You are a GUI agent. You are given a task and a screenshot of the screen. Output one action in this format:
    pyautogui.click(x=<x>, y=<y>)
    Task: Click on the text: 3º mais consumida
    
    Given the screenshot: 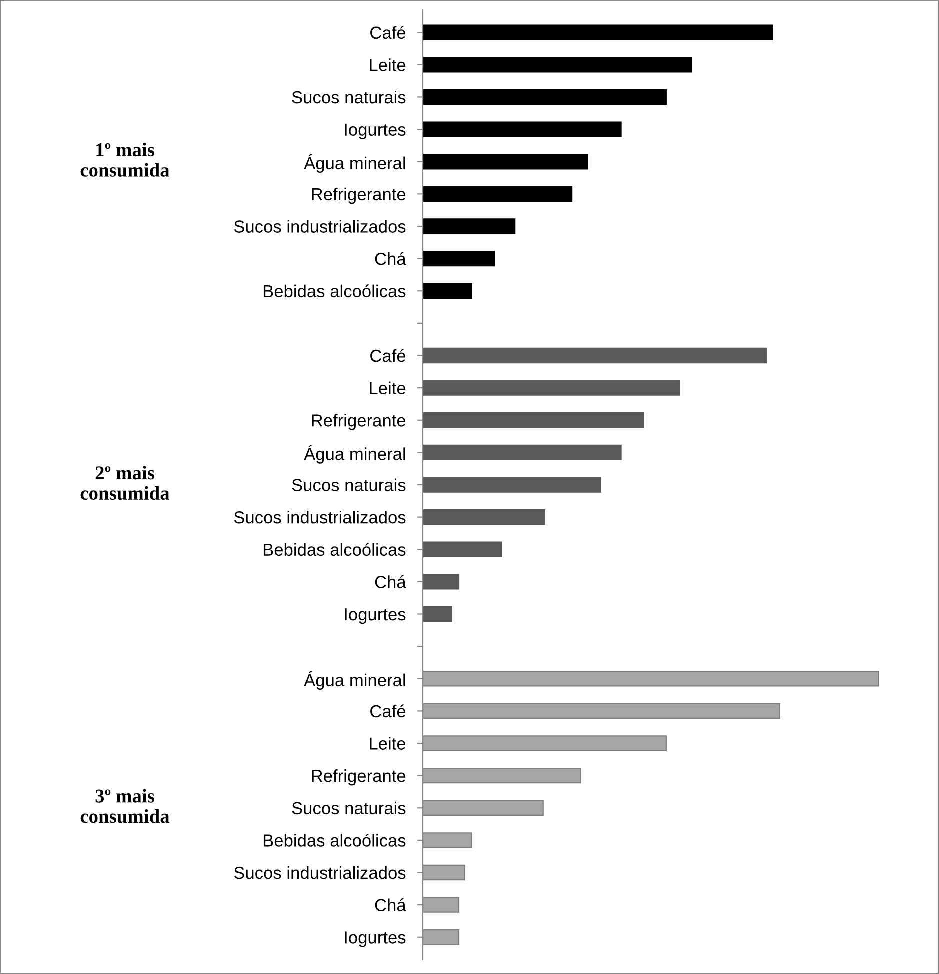 What is the action you would take?
    pyautogui.click(x=125, y=806)
    